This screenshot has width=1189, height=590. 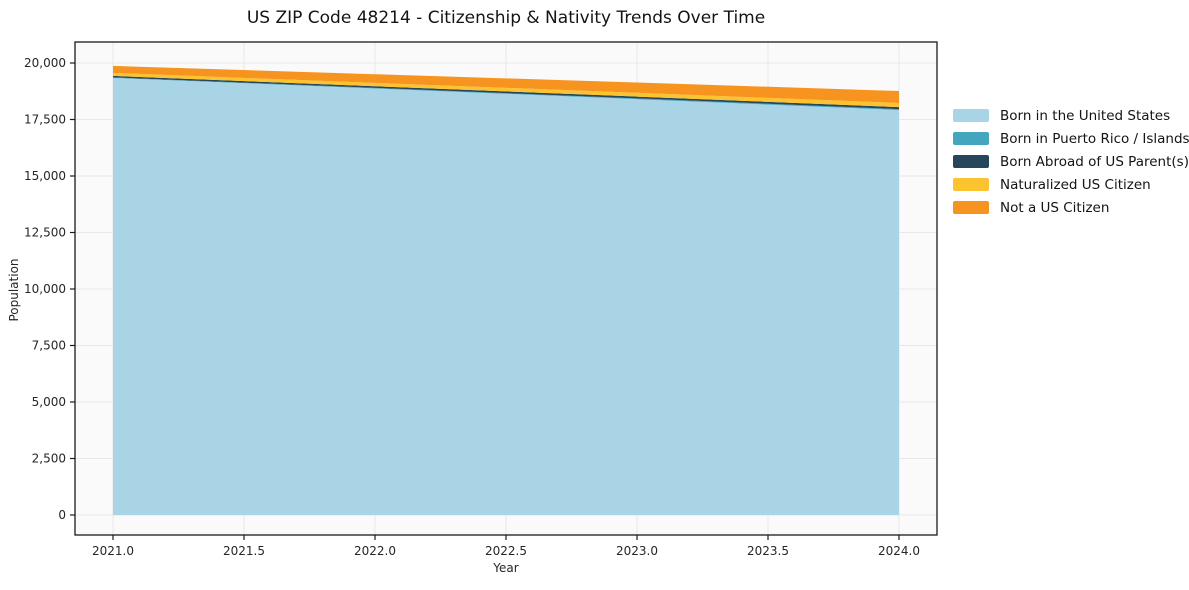 I want to click on y-tick-label: 12,500, so click(x=45, y=233).